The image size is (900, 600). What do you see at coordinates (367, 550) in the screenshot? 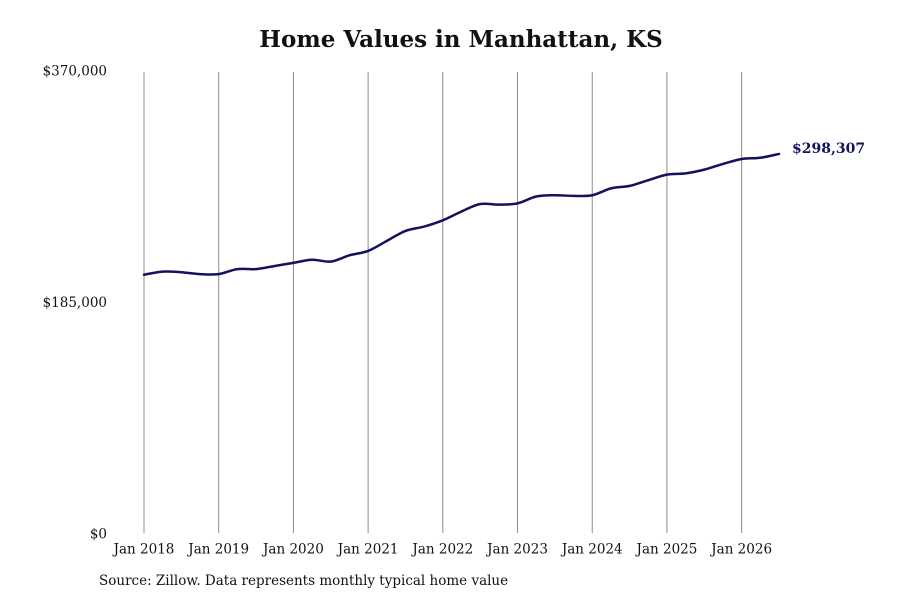
I see `x-tick-label: Jan 2021` at bounding box center [367, 550].